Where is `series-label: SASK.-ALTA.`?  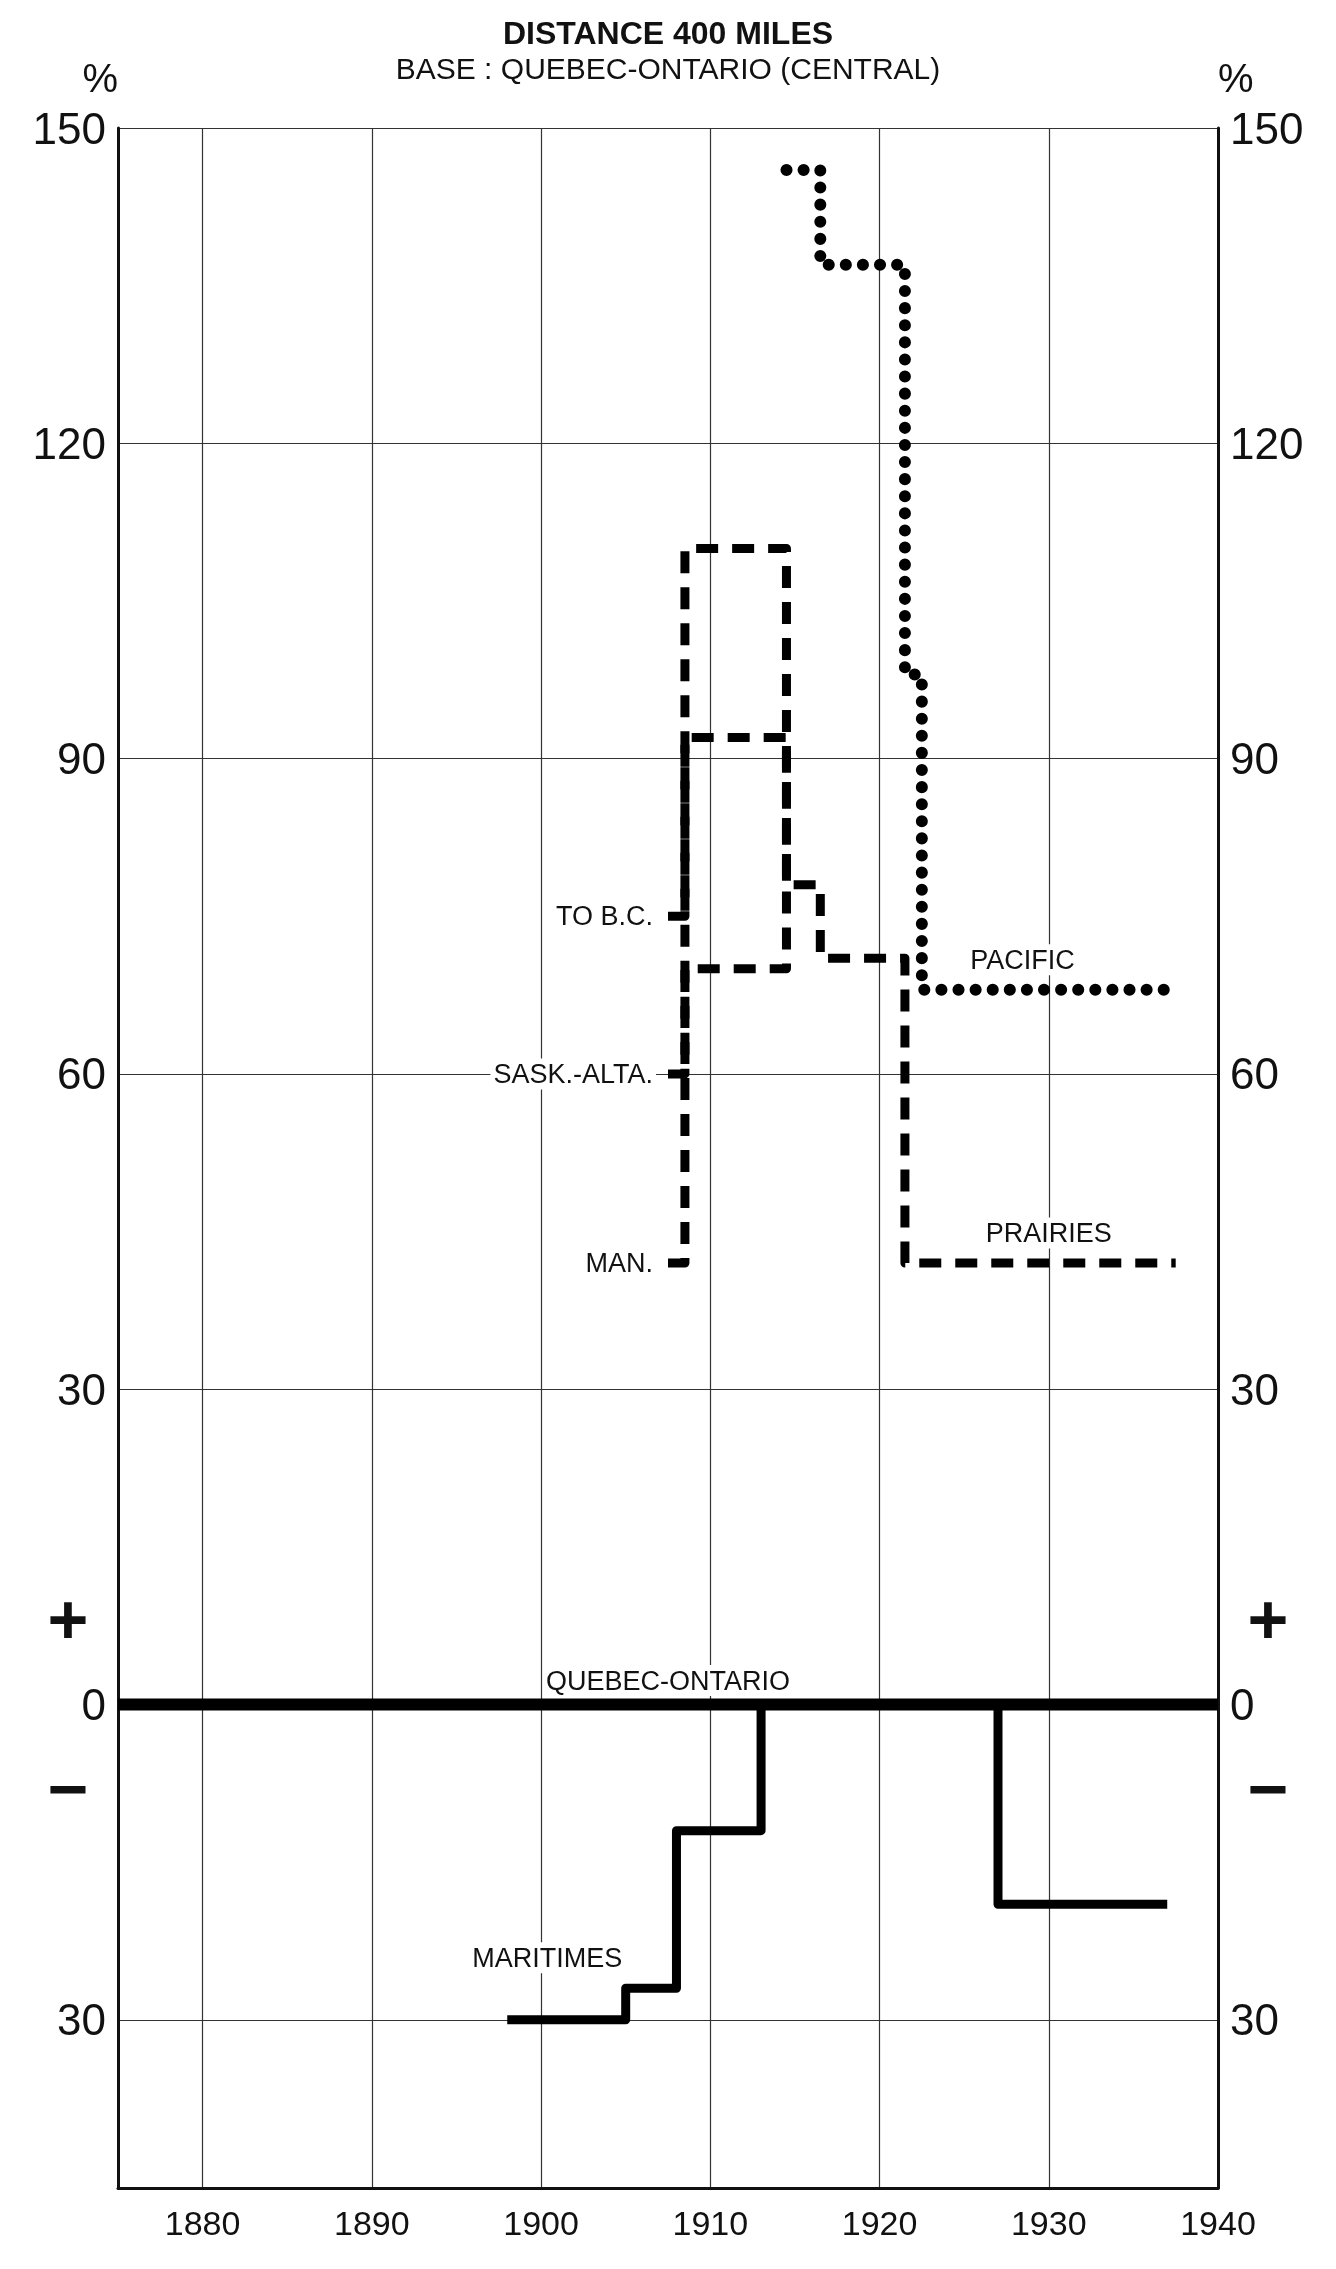 series-label: SASK.-ALTA. is located at coordinates (573, 1073).